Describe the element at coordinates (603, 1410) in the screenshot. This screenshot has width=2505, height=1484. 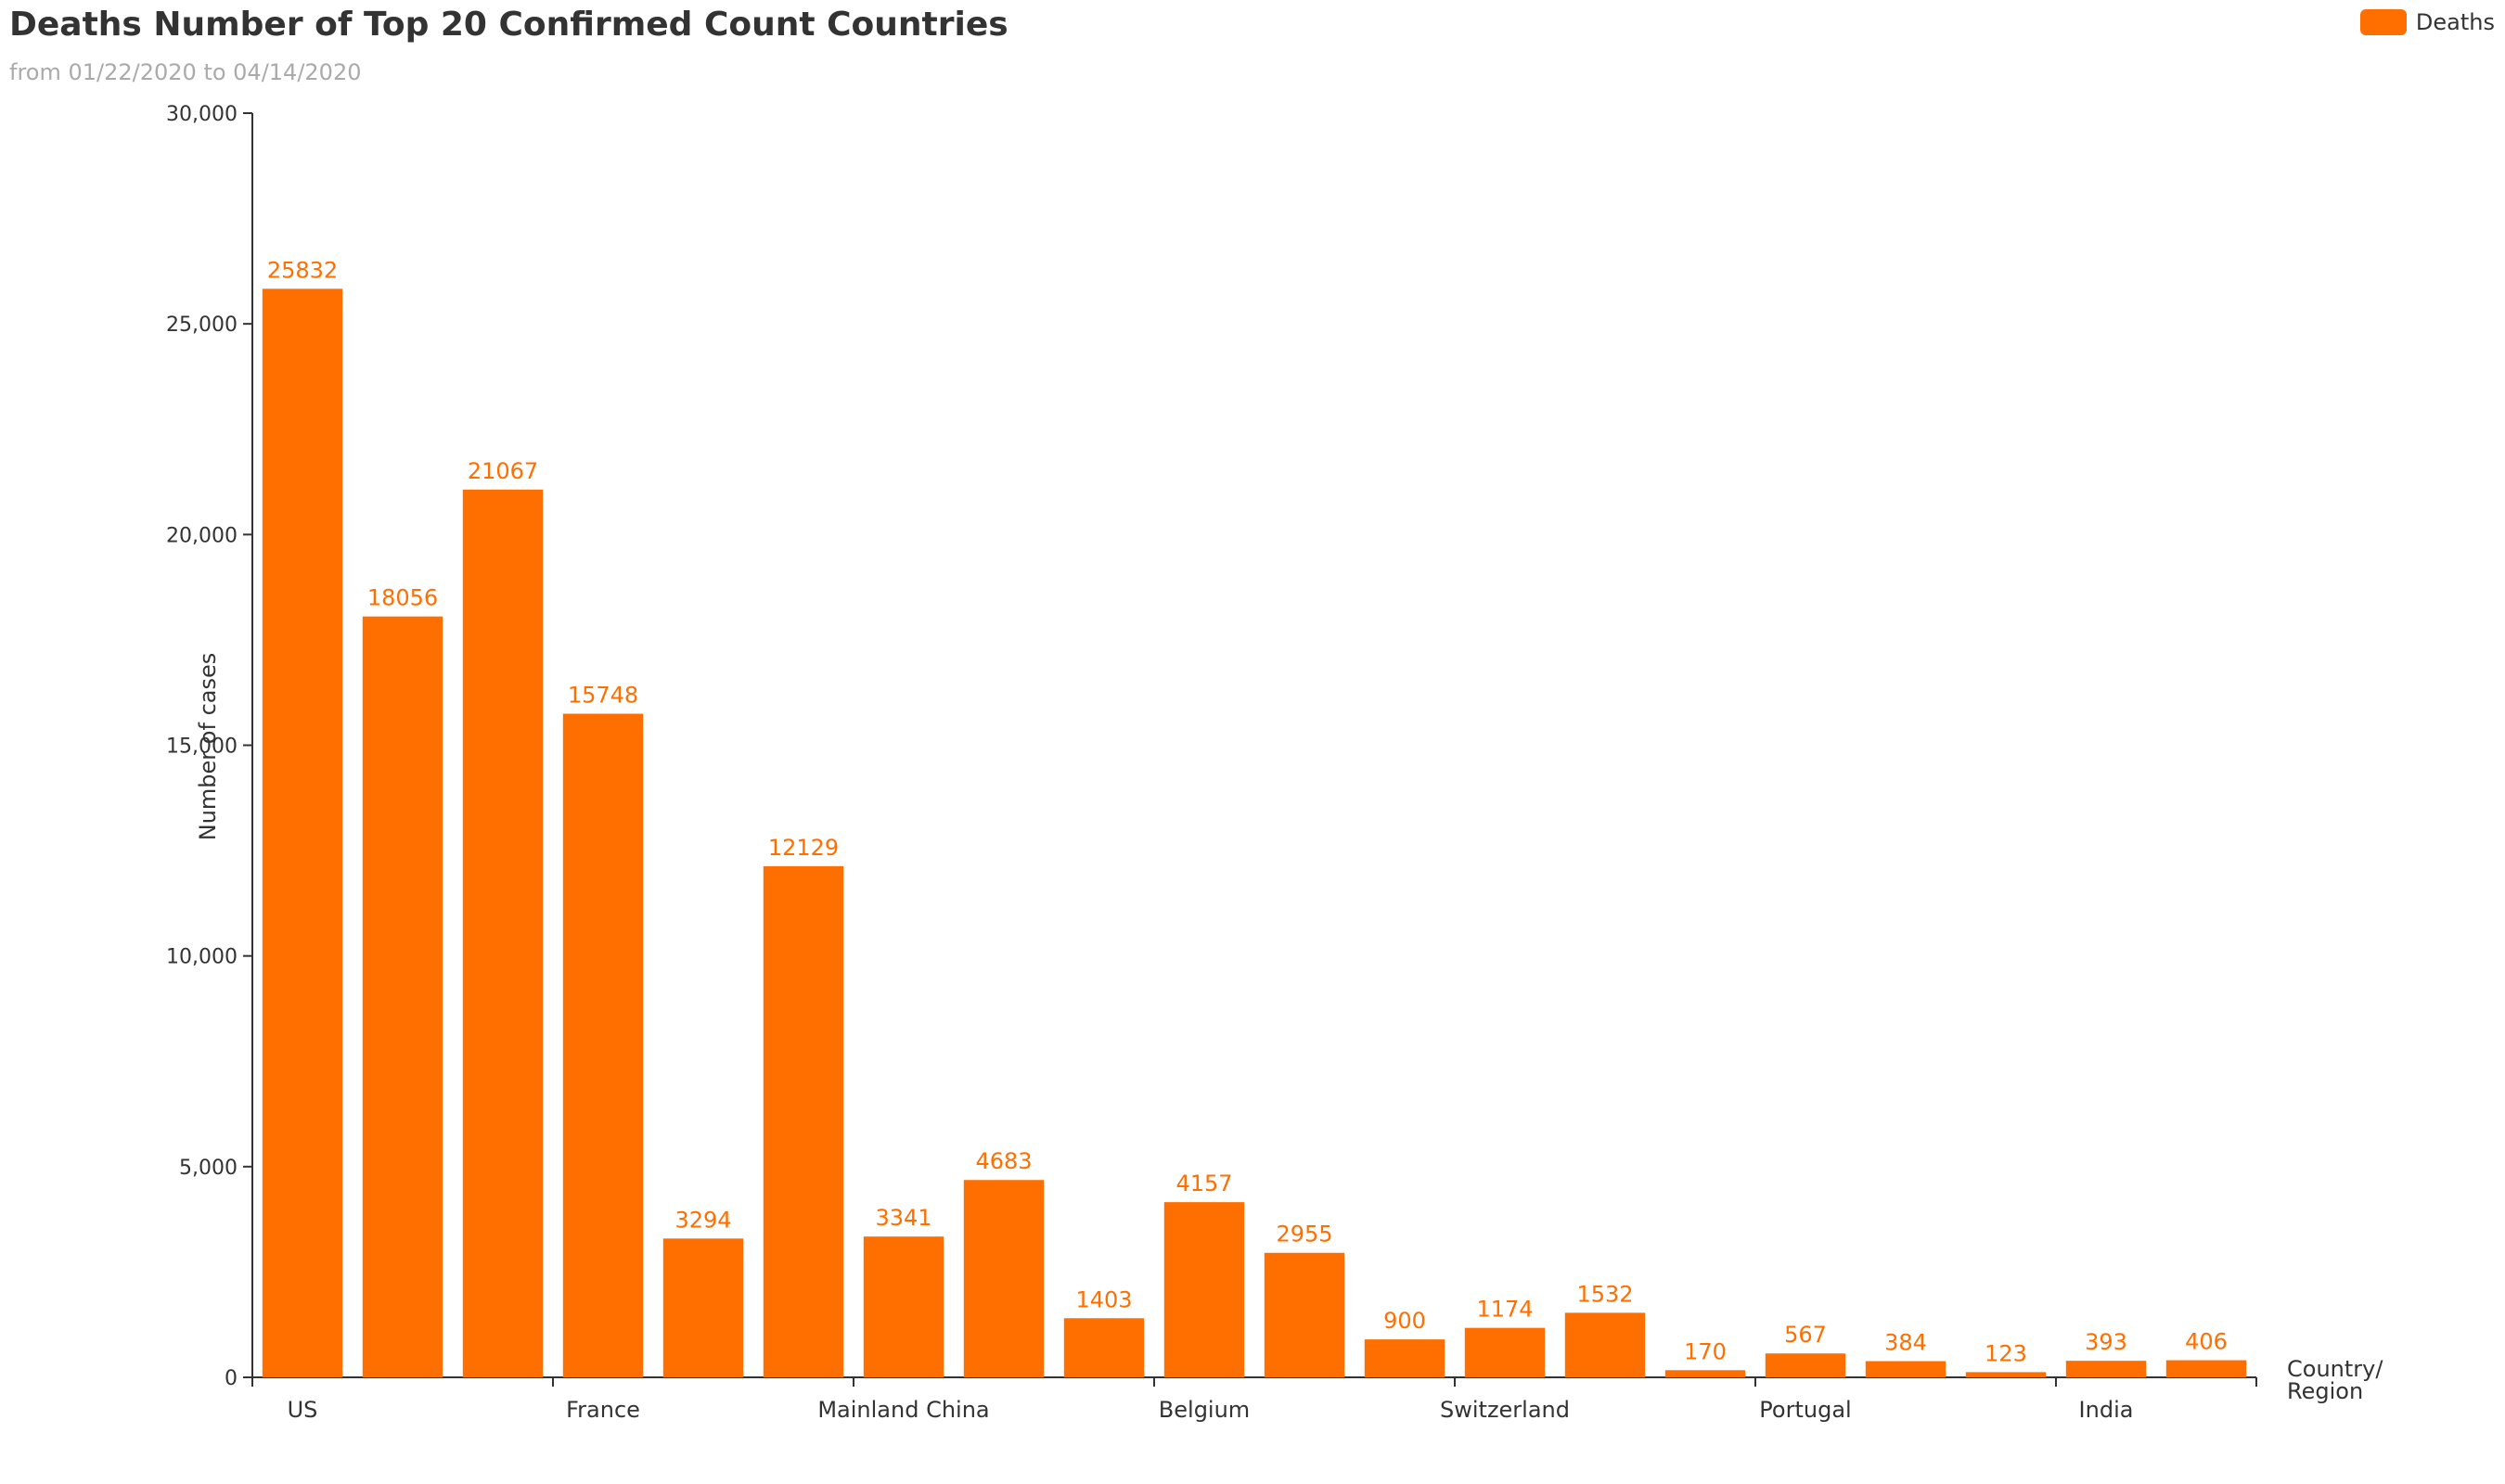
I see `x-tick-label: France` at that location.